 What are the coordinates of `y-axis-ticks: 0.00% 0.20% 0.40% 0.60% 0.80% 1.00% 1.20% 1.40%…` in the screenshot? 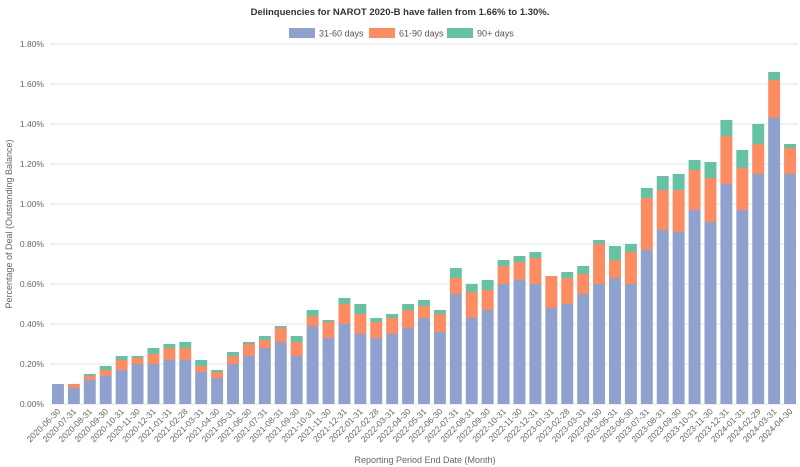 It's located at (32, 224).